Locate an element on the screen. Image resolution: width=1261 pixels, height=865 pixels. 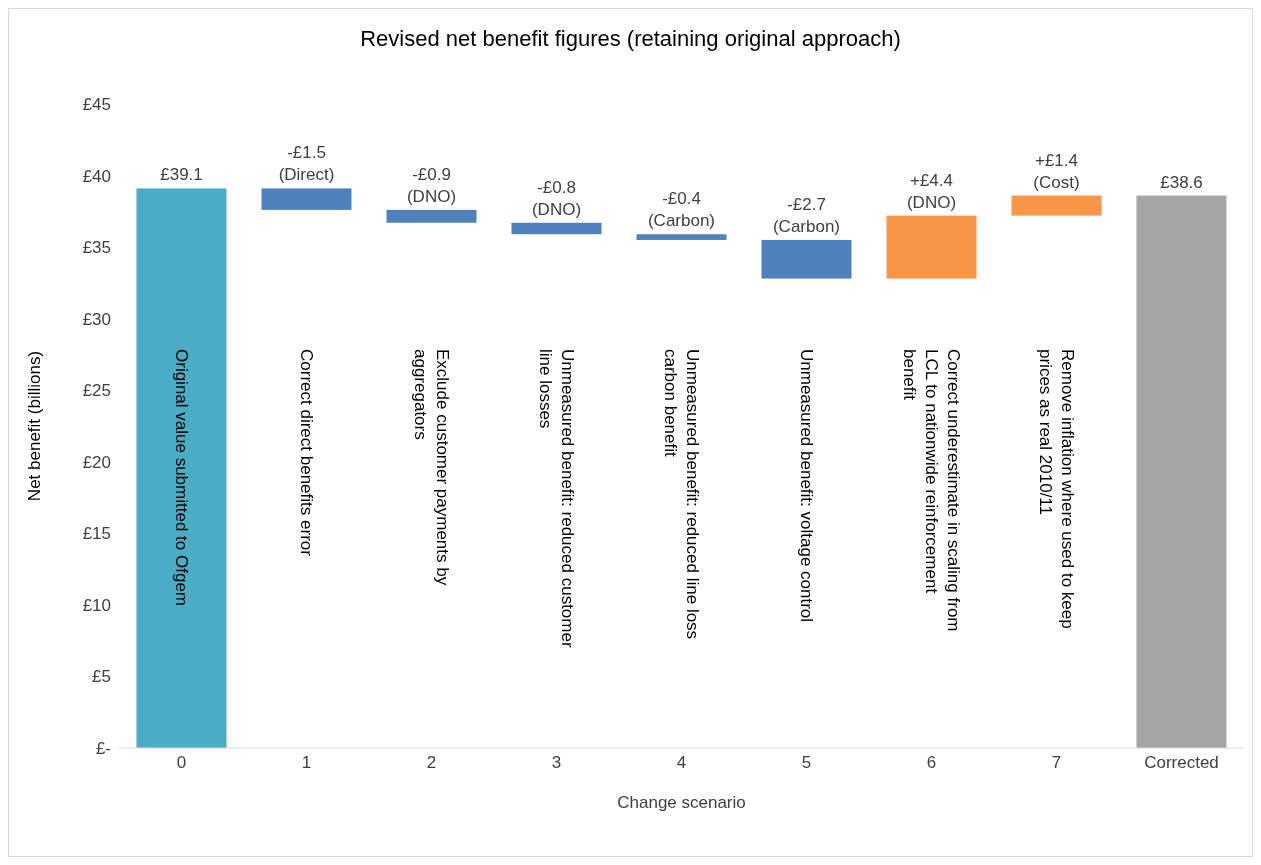
y-tick-label: £25 is located at coordinates (96, 391).